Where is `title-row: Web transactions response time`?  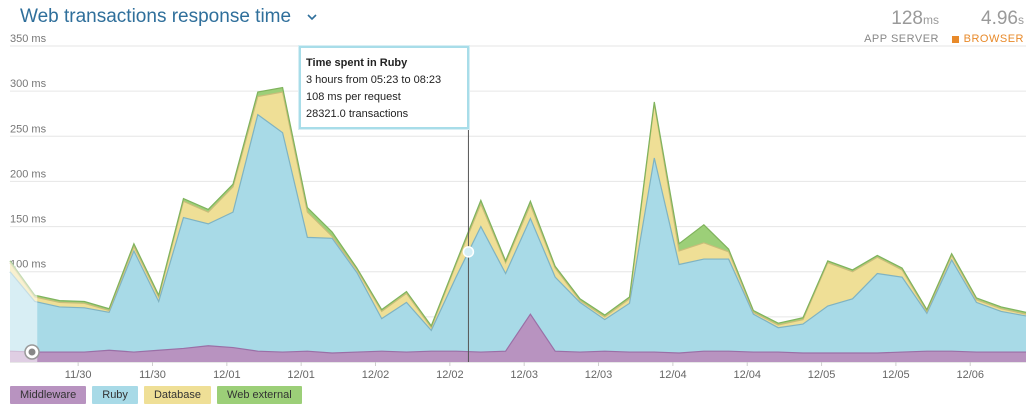 title-row: Web transactions response time is located at coordinates (169, 17).